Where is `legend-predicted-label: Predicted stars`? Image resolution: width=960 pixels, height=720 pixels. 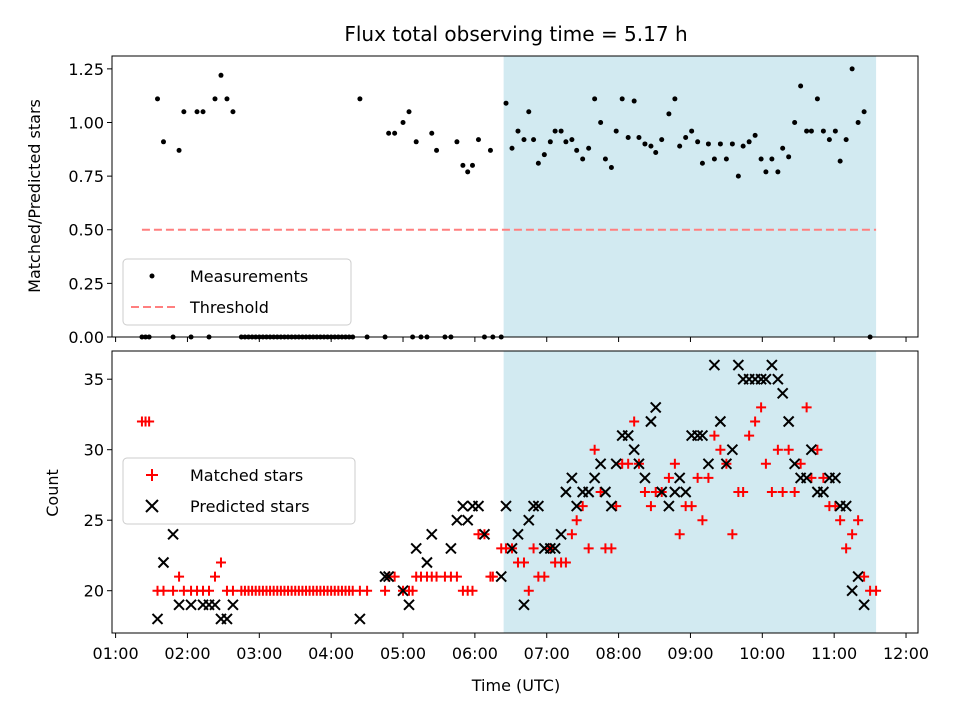 legend-predicted-label: Predicted stars is located at coordinates (250, 506).